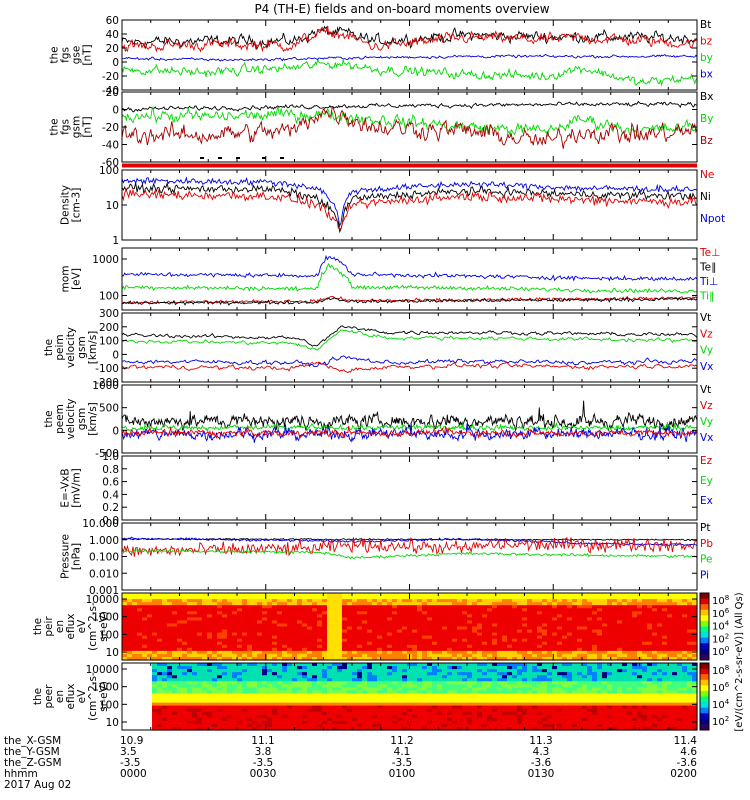 This screenshot has width=750, height=800. What do you see at coordinates (409, 207) in the screenshot?
I see `series-line-Ni` at bounding box center [409, 207].